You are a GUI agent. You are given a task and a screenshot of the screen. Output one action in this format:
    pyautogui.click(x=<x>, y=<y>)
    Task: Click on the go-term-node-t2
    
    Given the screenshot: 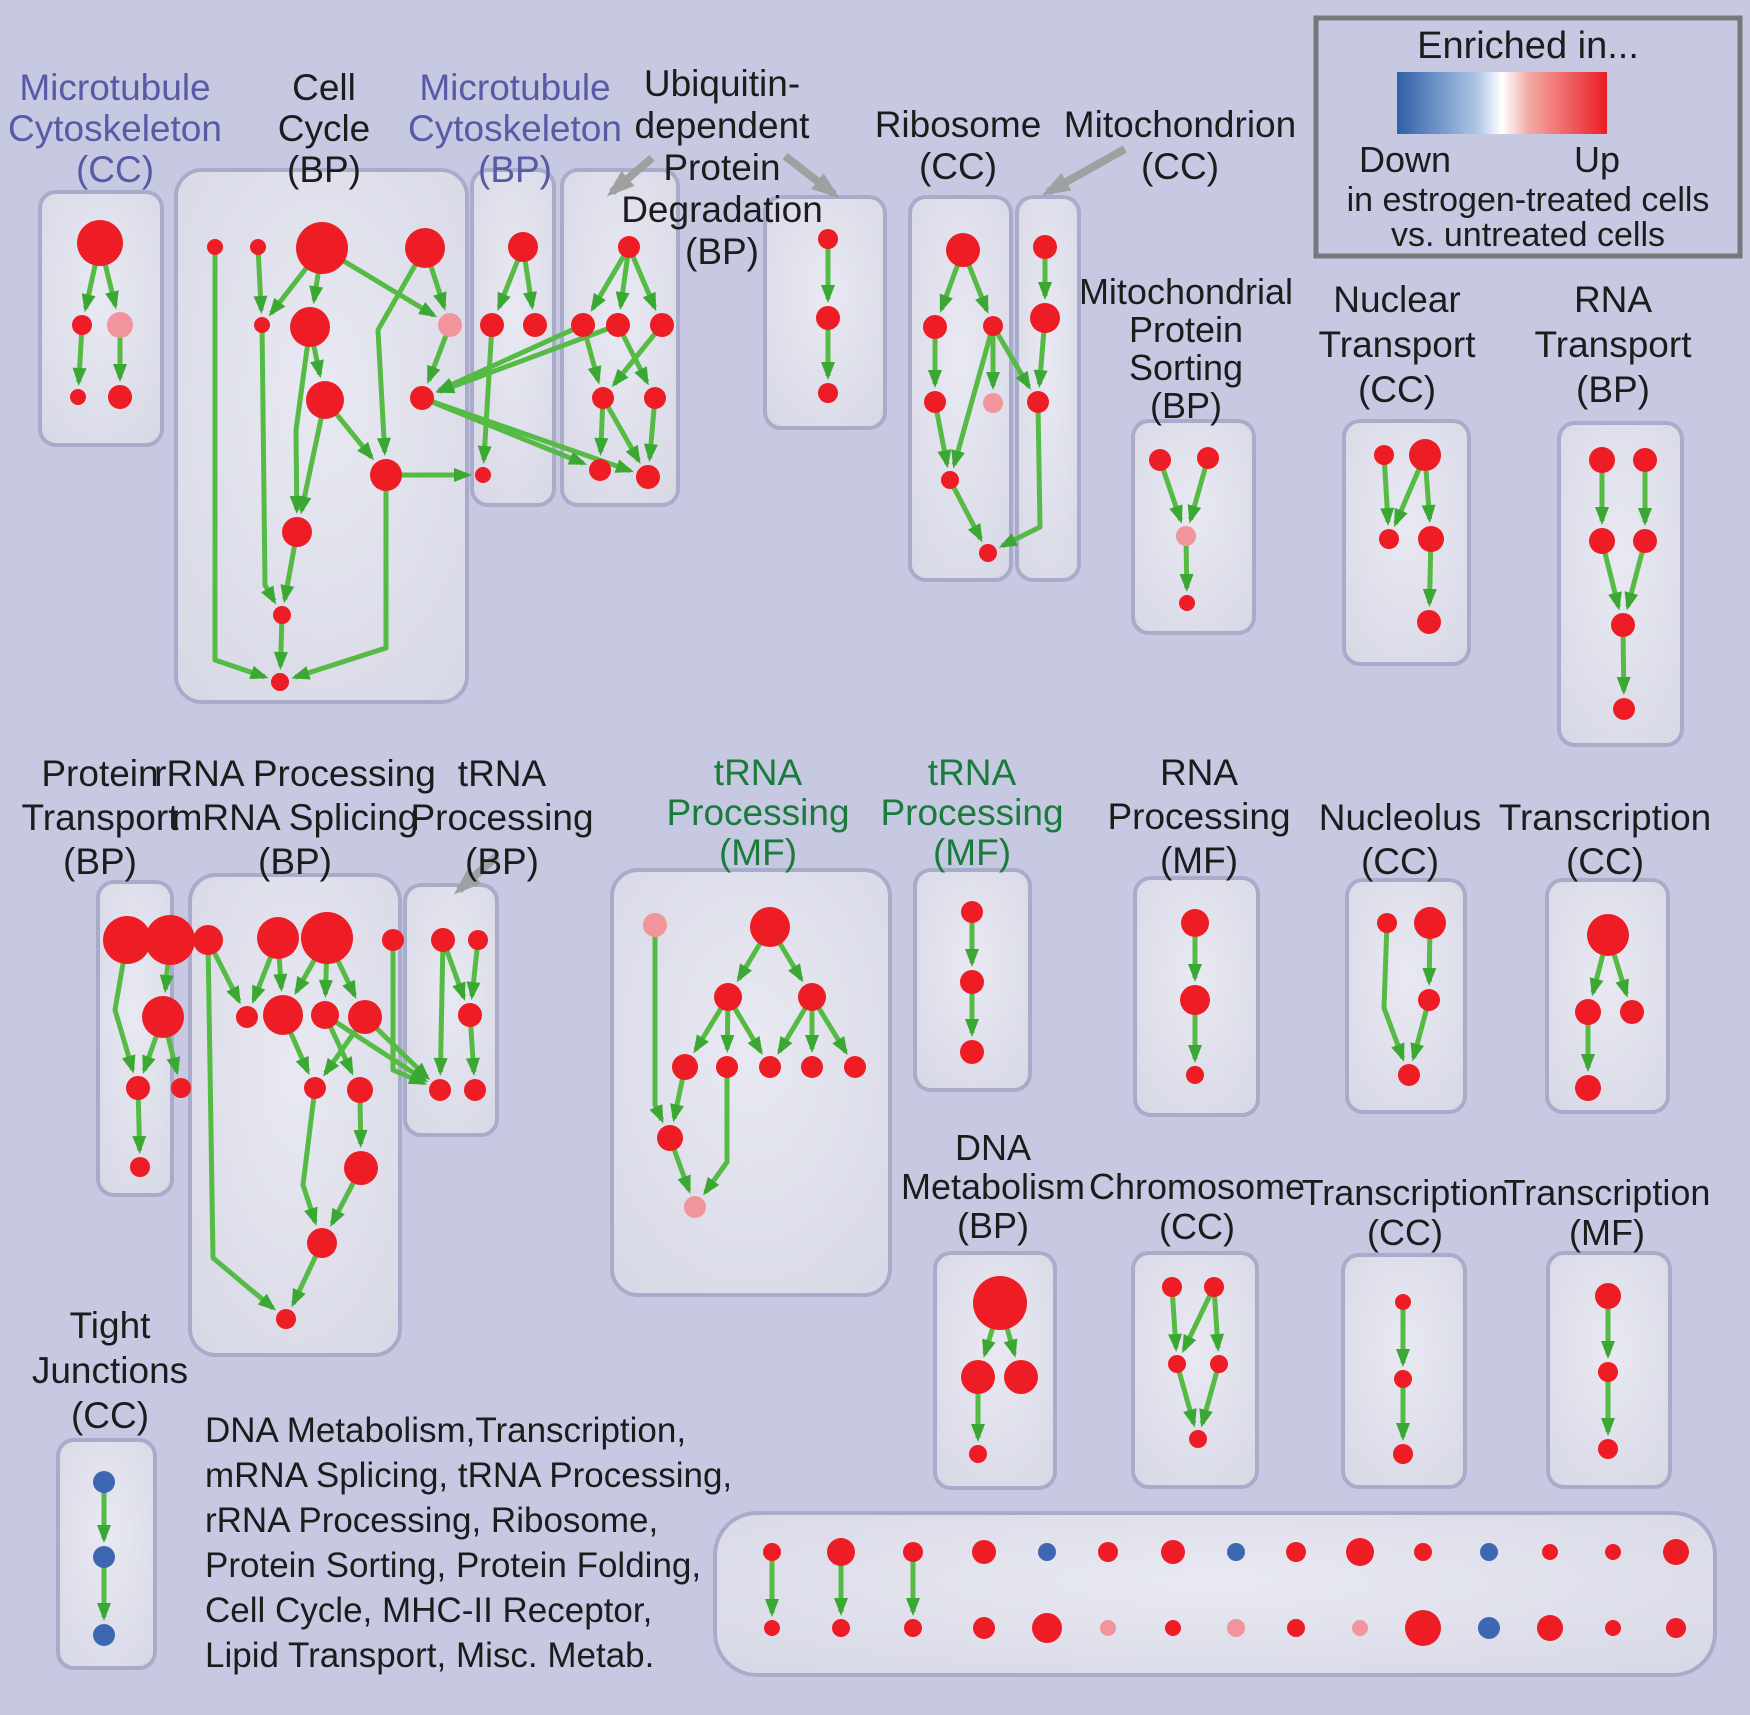 What is the action you would take?
    pyautogui.click(x=1645, y=460)
    